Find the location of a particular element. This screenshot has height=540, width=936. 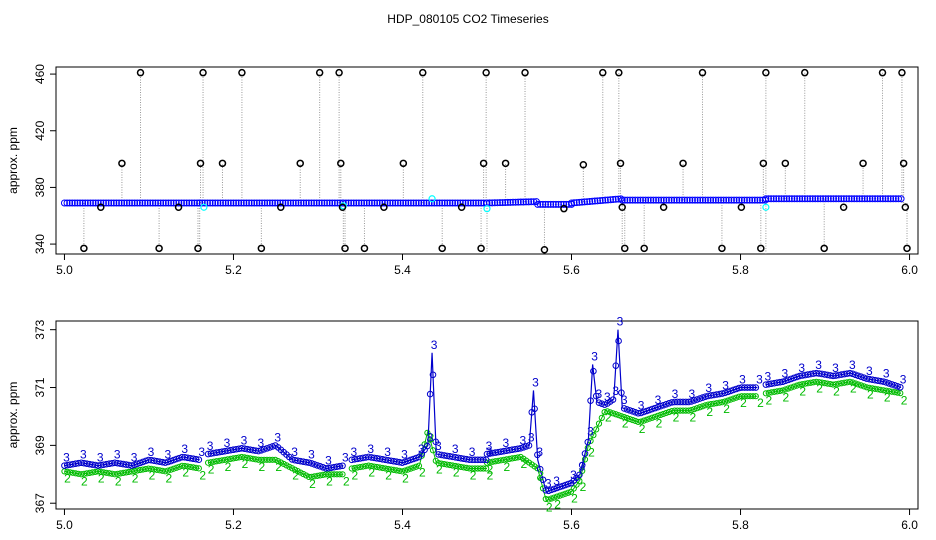

y-tick-label: 373 is located at coordinates (40, 329).